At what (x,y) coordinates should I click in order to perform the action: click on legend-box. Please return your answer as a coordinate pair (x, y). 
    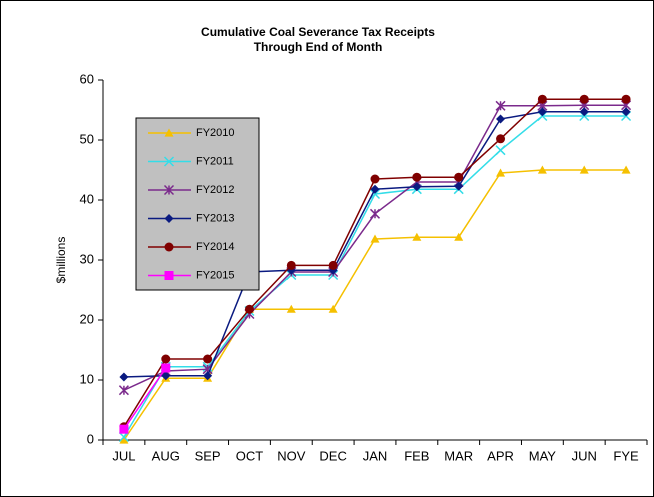
    Looking at the image, I should click on (197, 204).